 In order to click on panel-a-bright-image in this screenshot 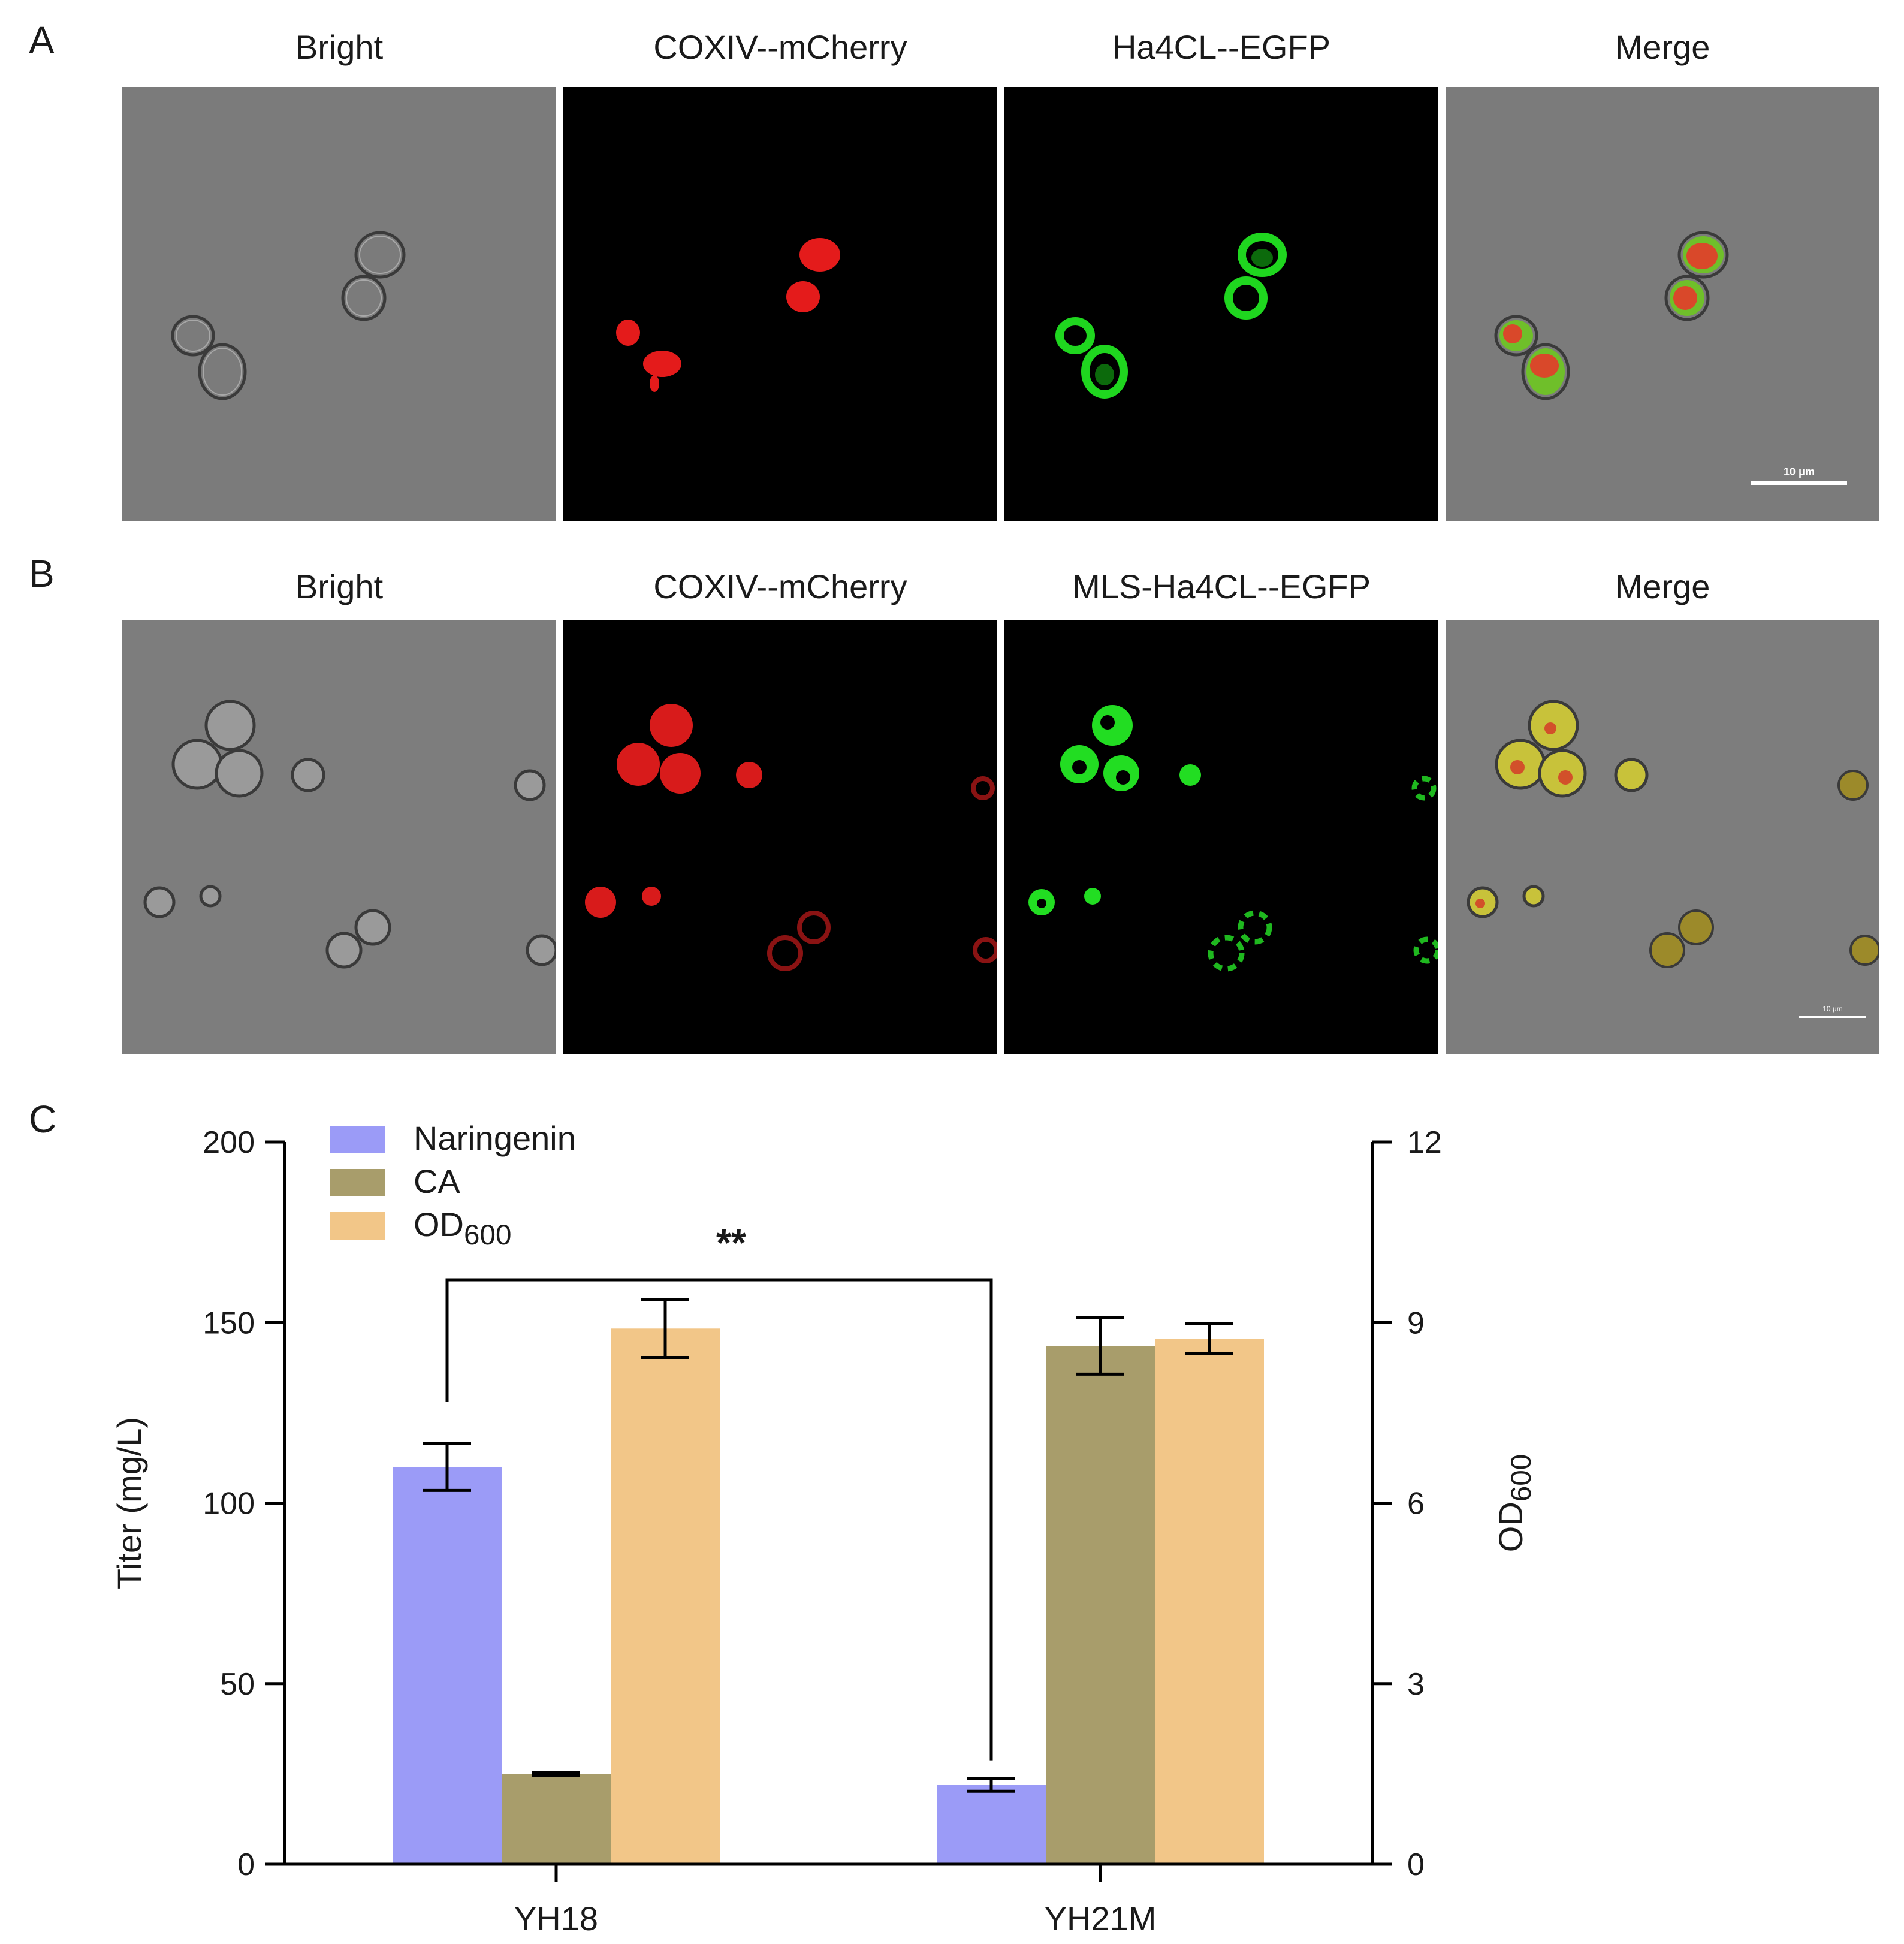, I will do `click(339, 304)`.